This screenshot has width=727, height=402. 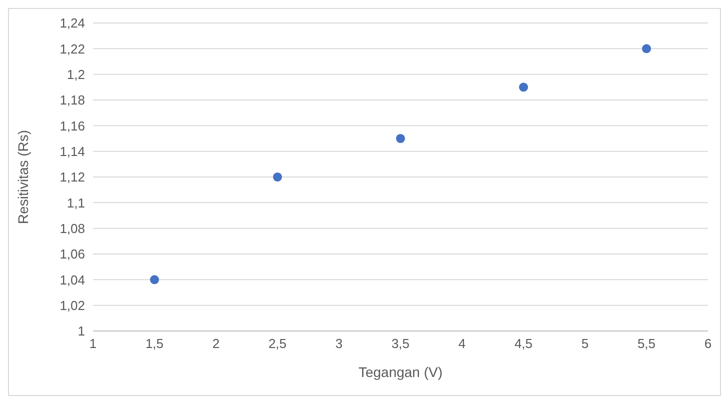 What do you see at coordinates (72, 48) in the screenshot?
I see `y-tick-label: 1,22` at bounding box center [72, 48].